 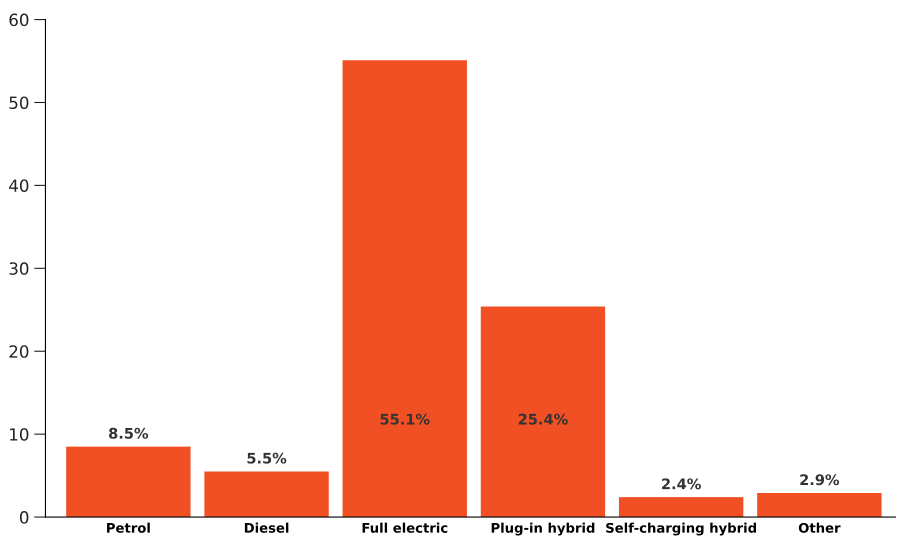 I want to click on y-tick-label: 40, so click(x=18, y=185).